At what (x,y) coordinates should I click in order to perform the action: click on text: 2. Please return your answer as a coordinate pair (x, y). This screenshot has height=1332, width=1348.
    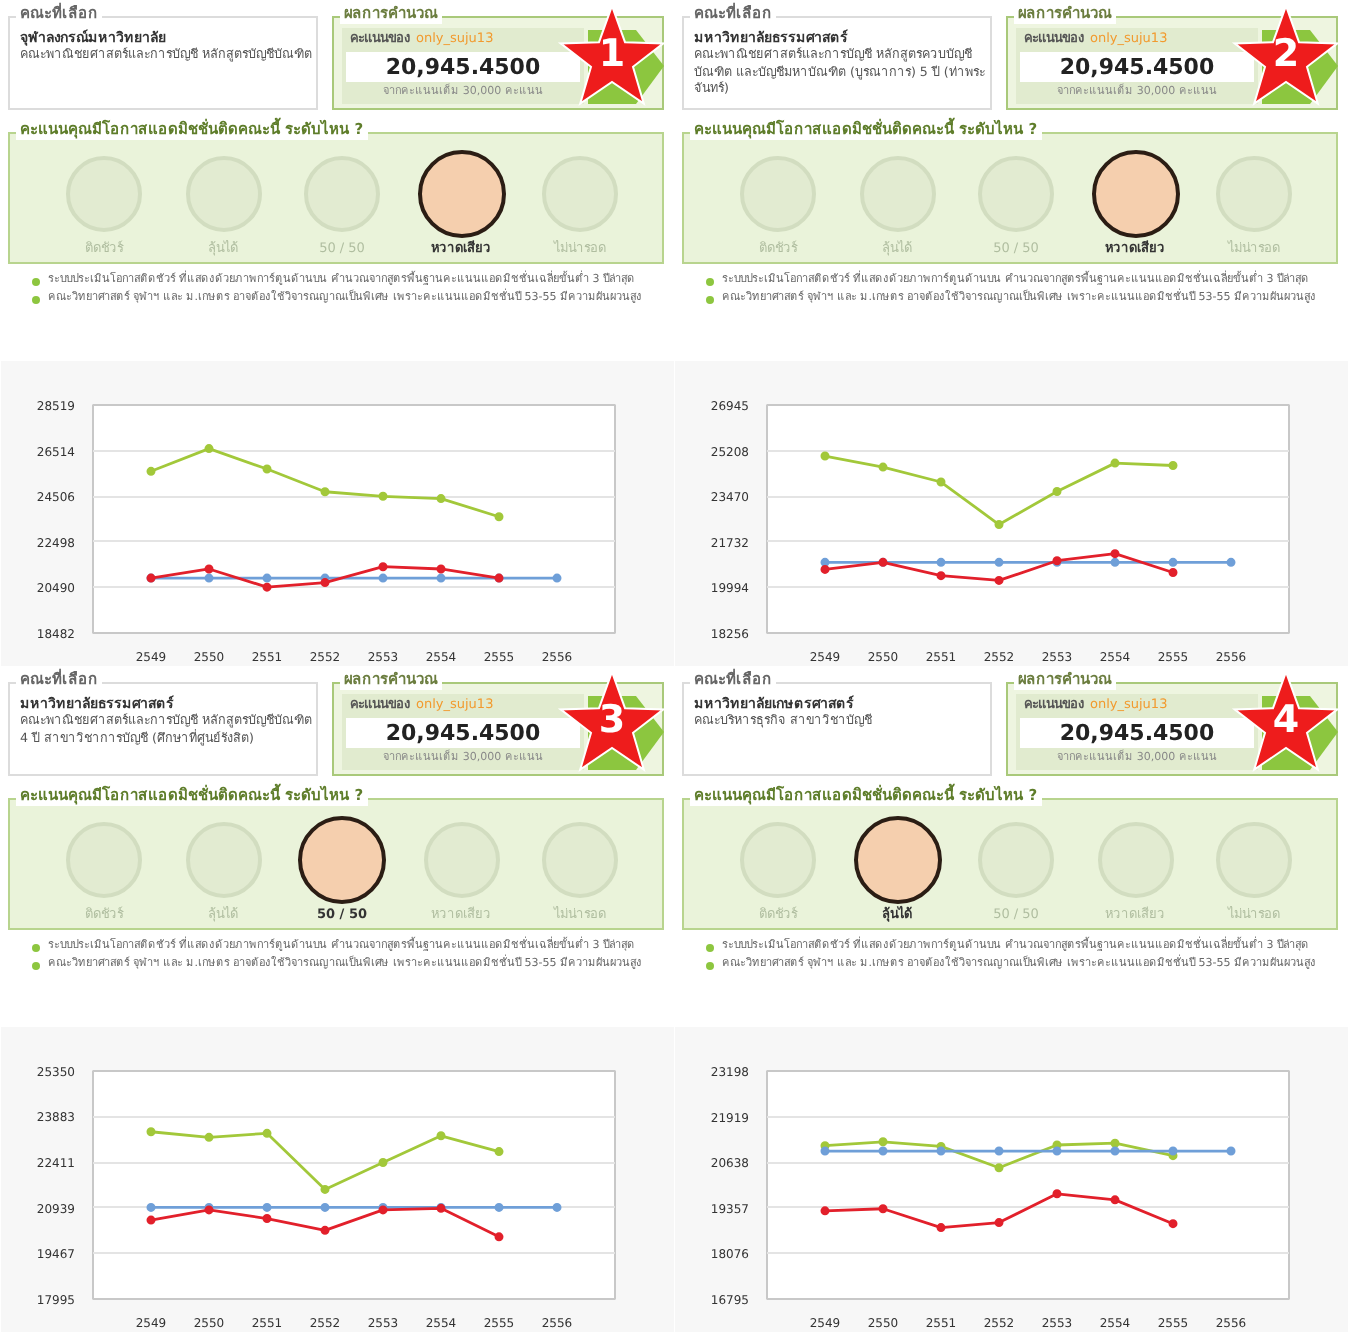
    Looking at the image, I should click on (1286, 54).